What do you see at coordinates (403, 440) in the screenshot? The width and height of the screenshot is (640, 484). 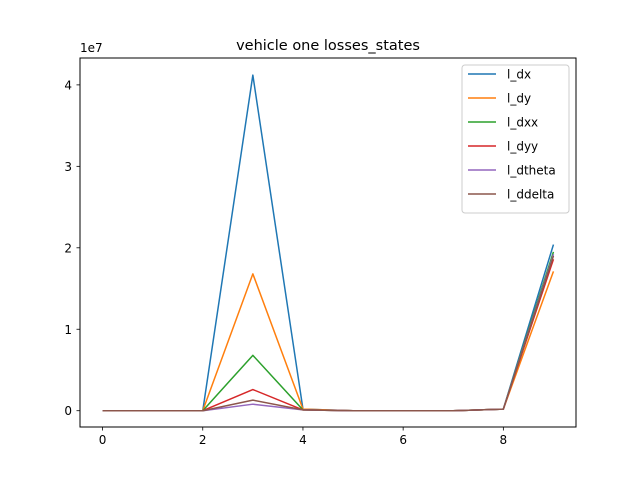 I see `x-tick-label: 6` at bounding box center [403, 440].